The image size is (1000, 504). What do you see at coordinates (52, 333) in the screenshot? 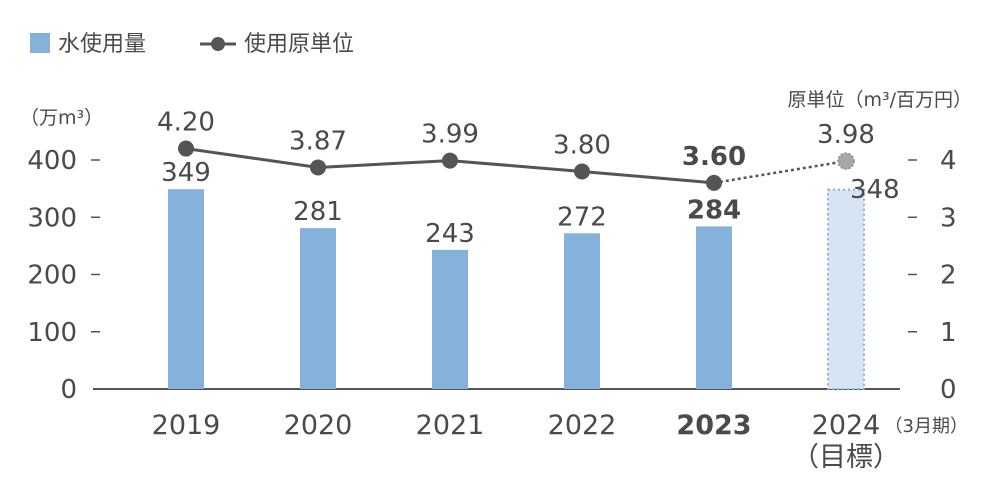
I see `left-tick-label: 100` at bounding box center [52, 333].